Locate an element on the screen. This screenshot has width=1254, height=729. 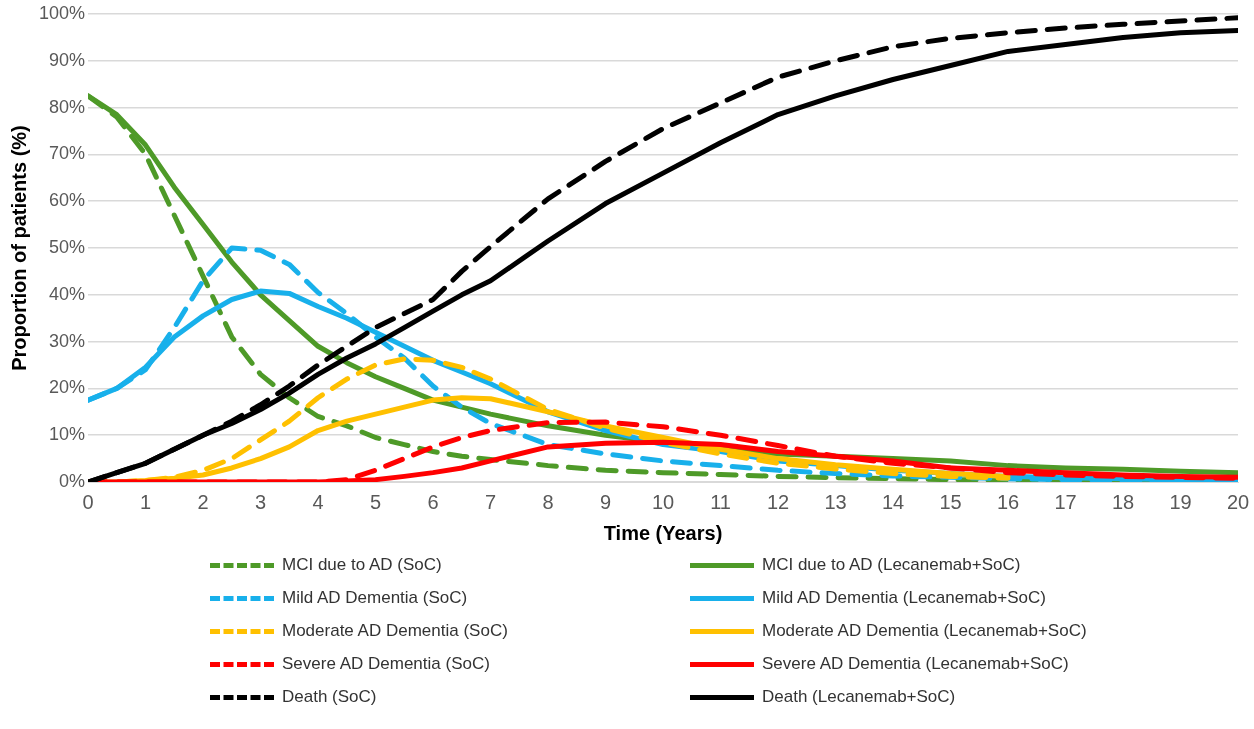
x-tick-label: 2 is located at coordinates (203, 501).